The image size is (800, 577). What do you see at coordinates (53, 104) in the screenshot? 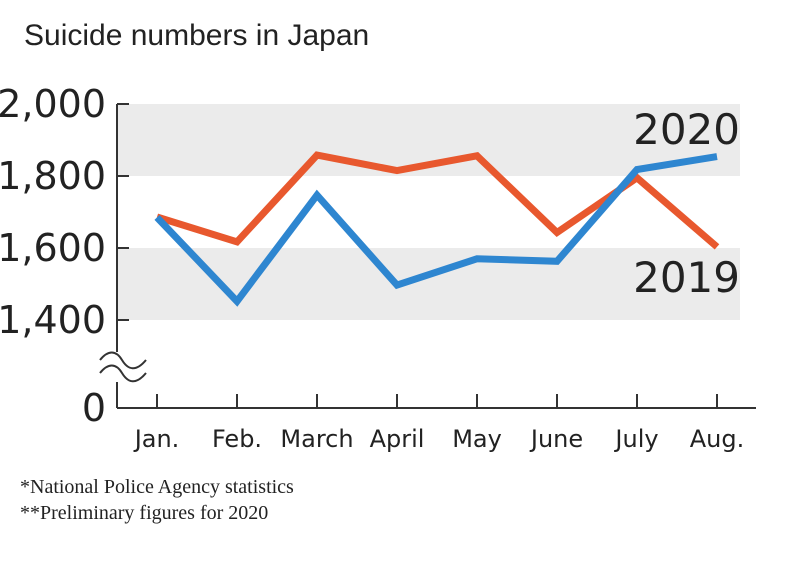
I see `y-tick-label: 2,000` at bounding box center [53, 104].